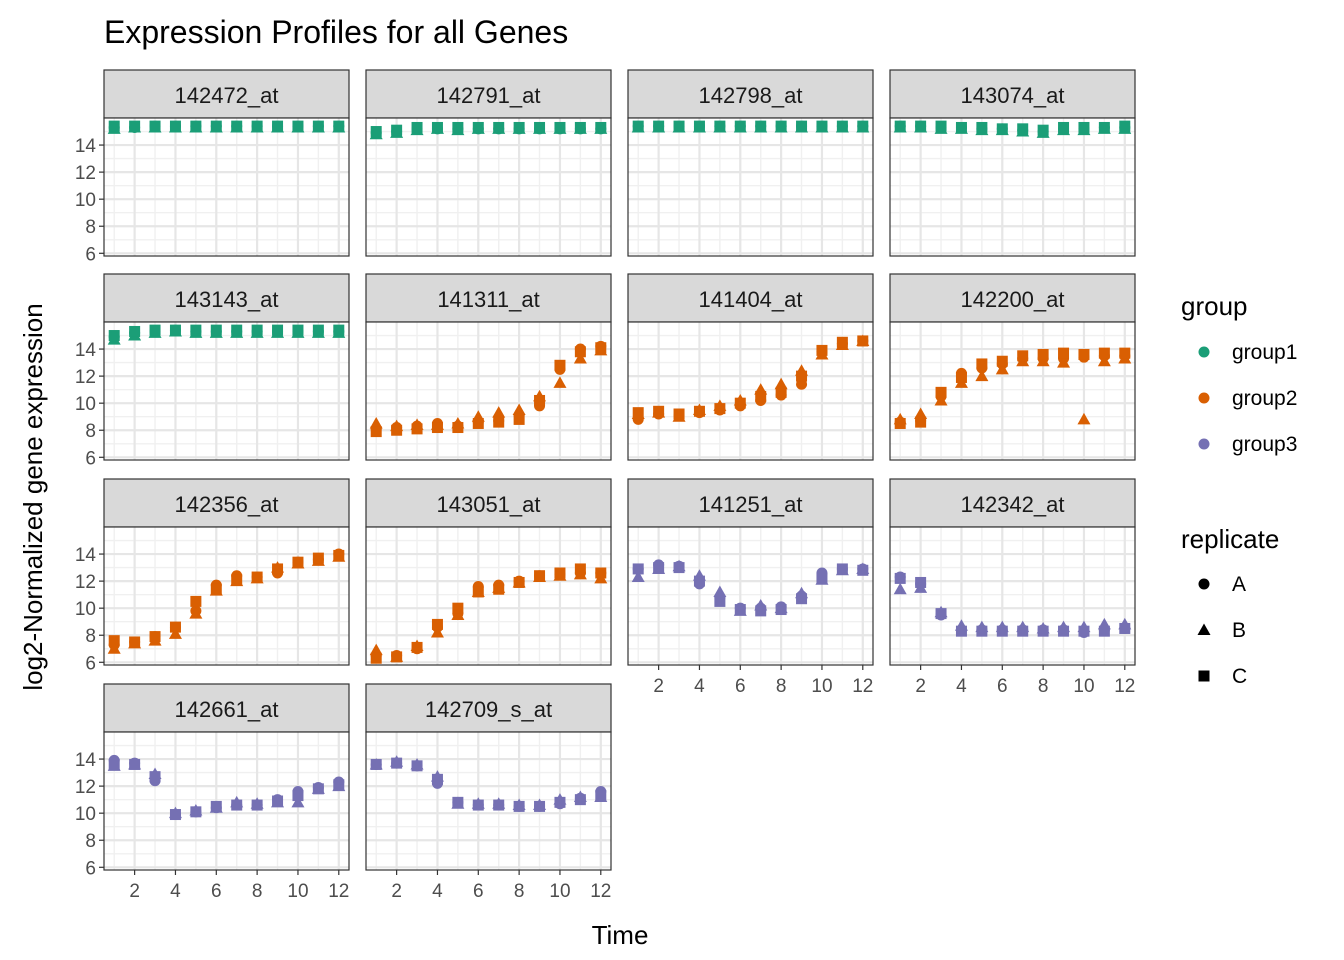 The image size is (1344, 960). Describe the element at coordinates (227, 504) in the screenshot. I see `facet-strip-label: 142356_at` at that location.